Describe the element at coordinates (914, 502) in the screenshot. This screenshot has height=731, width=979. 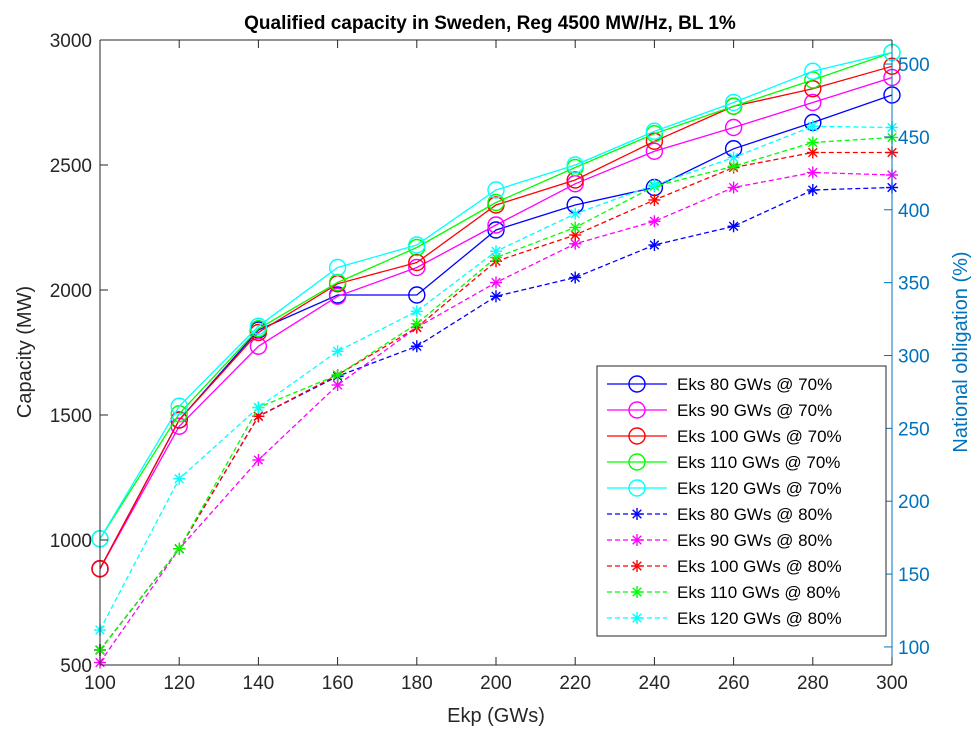
I see `y-right-tick-label: 200` at that location.